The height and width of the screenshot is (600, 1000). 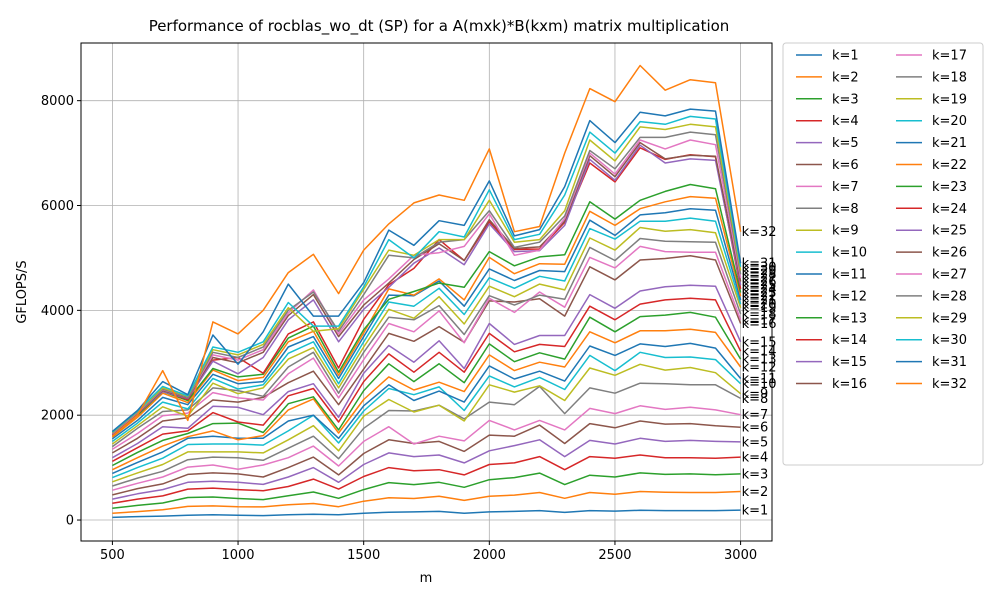 What do you see at coordinates (845, 209) in the screenshot?
I see `legend-entry: k=8` at bounding box center [845, 209].